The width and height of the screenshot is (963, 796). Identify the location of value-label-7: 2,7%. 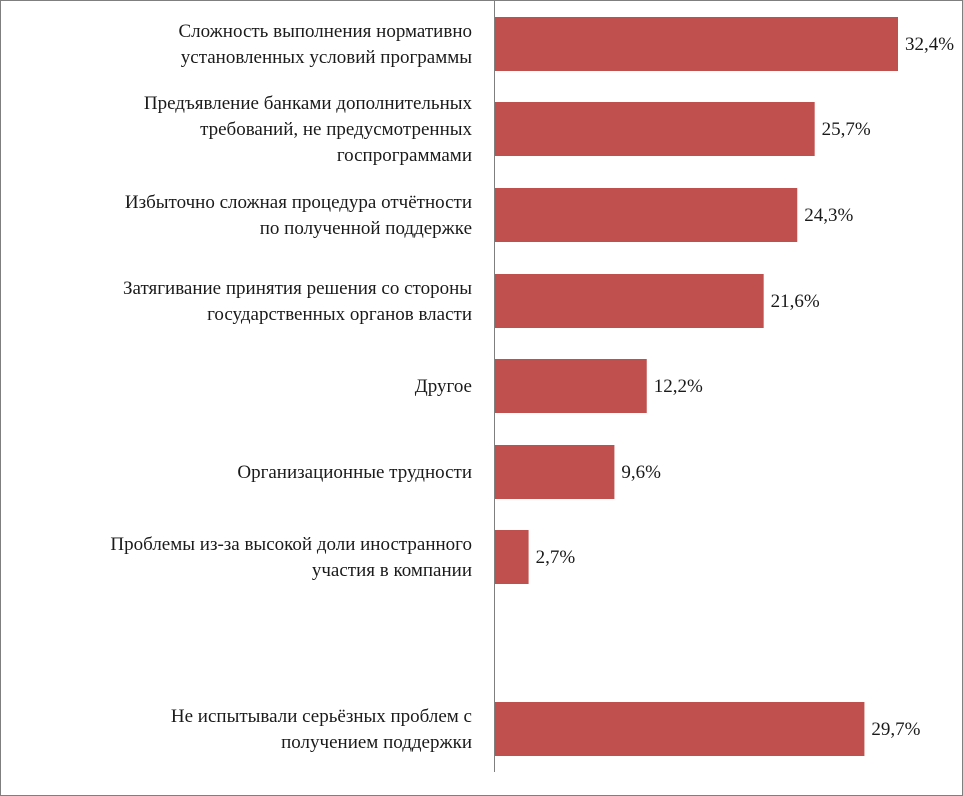
(556, 557).